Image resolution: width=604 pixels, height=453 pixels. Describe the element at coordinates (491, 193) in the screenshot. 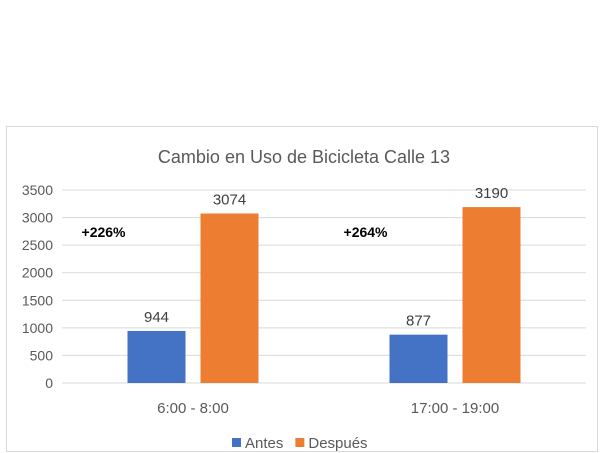

I see `data-label: 3190` at that location.